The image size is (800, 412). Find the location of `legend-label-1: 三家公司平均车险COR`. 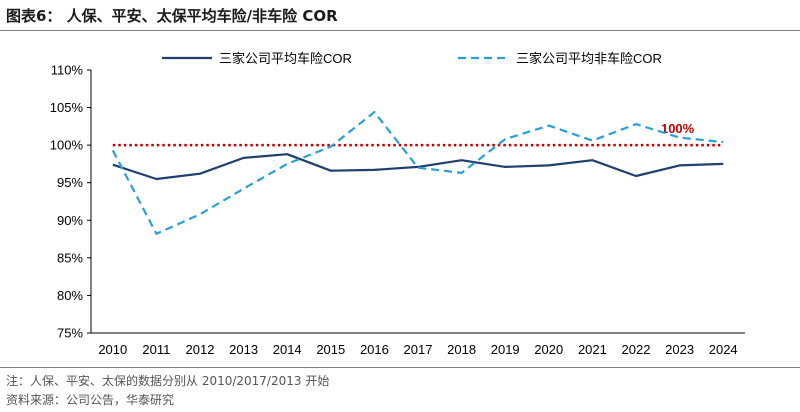

legend-label-1: 三家公司平均车险COR is located at coordinates (285, 58).